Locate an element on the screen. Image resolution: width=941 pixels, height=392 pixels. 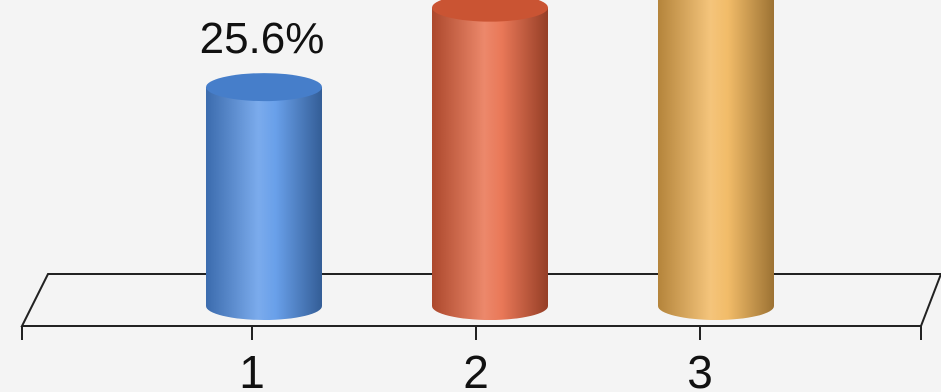
x-axis-labels: 1 2 3 is located at coordinates (476, 369).